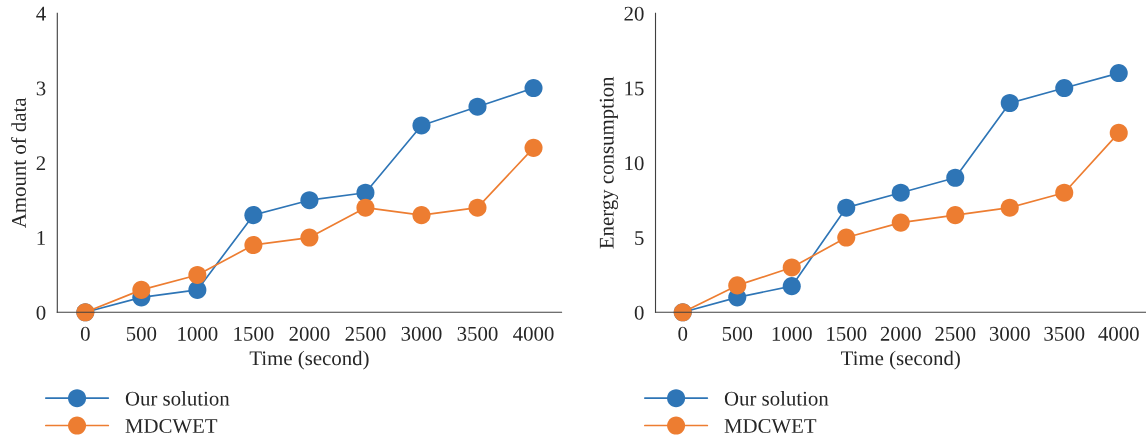  Describe the element at coordinates (634, 13) in the screenshot. I see `y-tick-label: 20` at that location.